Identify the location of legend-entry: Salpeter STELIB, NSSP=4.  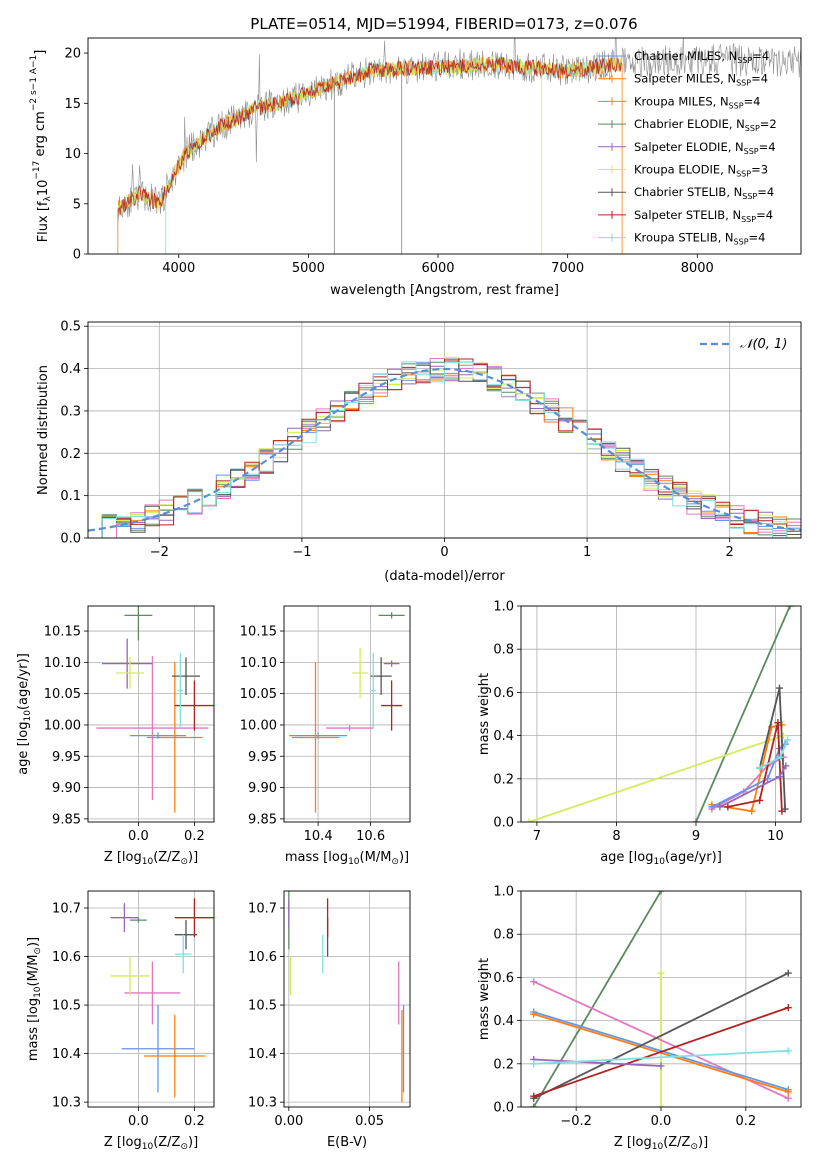
(703, 216).